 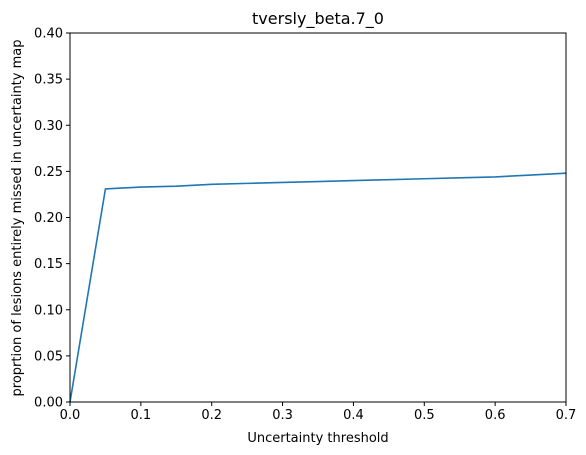 What do you see at coordinates (141, 415) in the screenshot?
I see `x-tick-label: 0.1` at bounding box center [141, 415].